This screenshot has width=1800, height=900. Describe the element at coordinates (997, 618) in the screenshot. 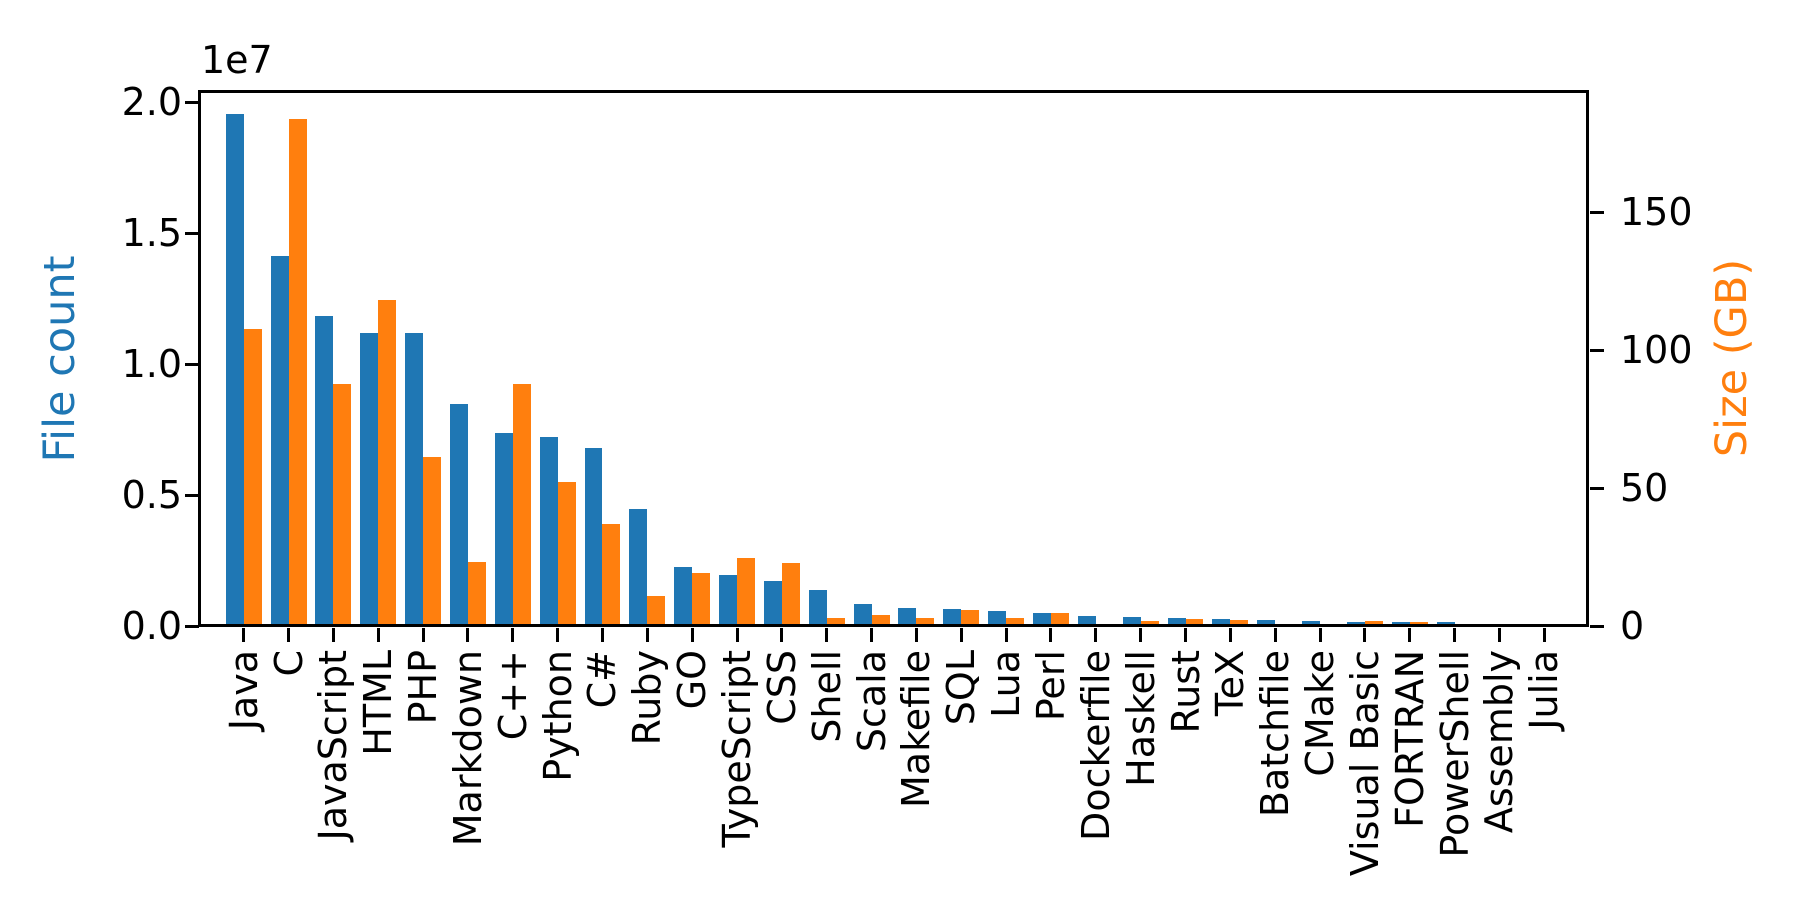

I see `bar-file-count-lua` at that location.